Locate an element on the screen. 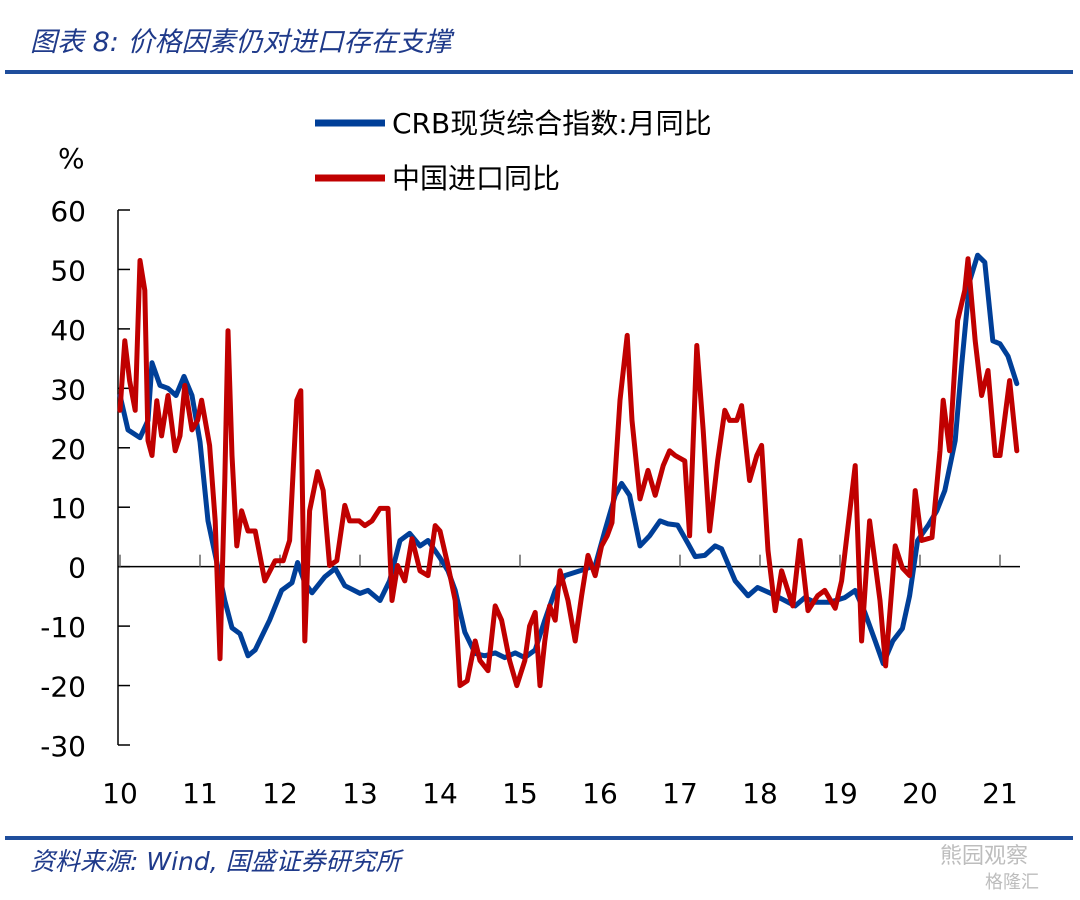 The width and height of the screenshot is (1080, 900). y-axis-label: % is located at coordinates (71, 158).